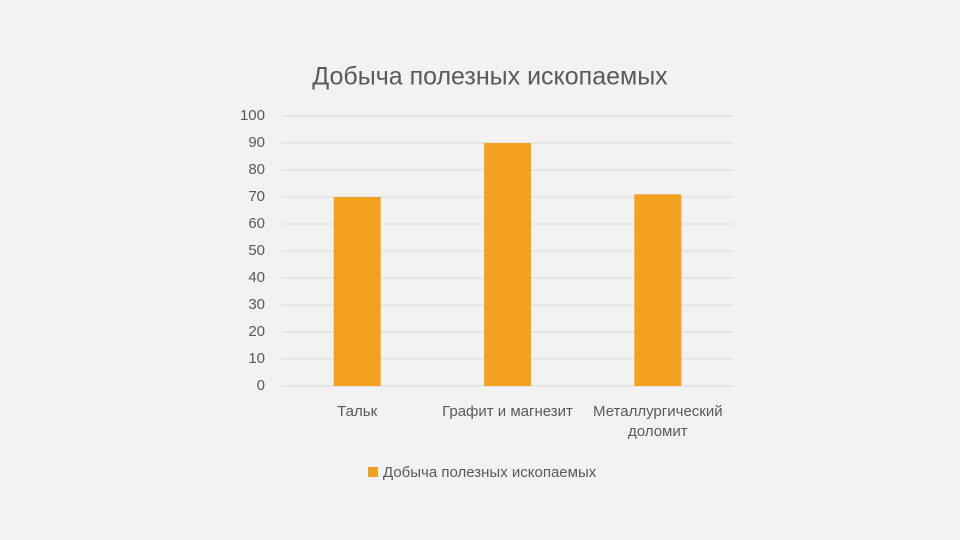 This screenshot has height=540, width=960. What do you see at coordinates (256, 169) in the screenshot?
I see `y-tick-label: 80` at bounding box center [256, 169].